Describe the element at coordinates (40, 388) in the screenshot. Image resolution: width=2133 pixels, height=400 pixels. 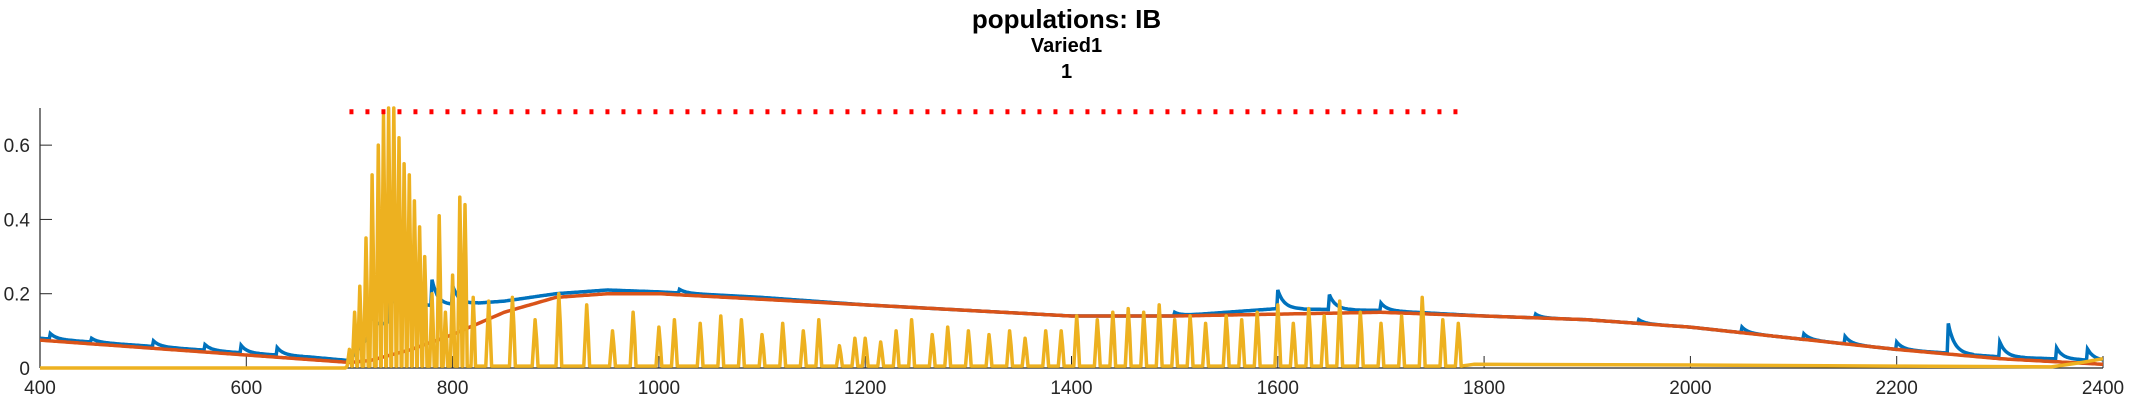
I see `x-tick-label-400: 400` at that location.